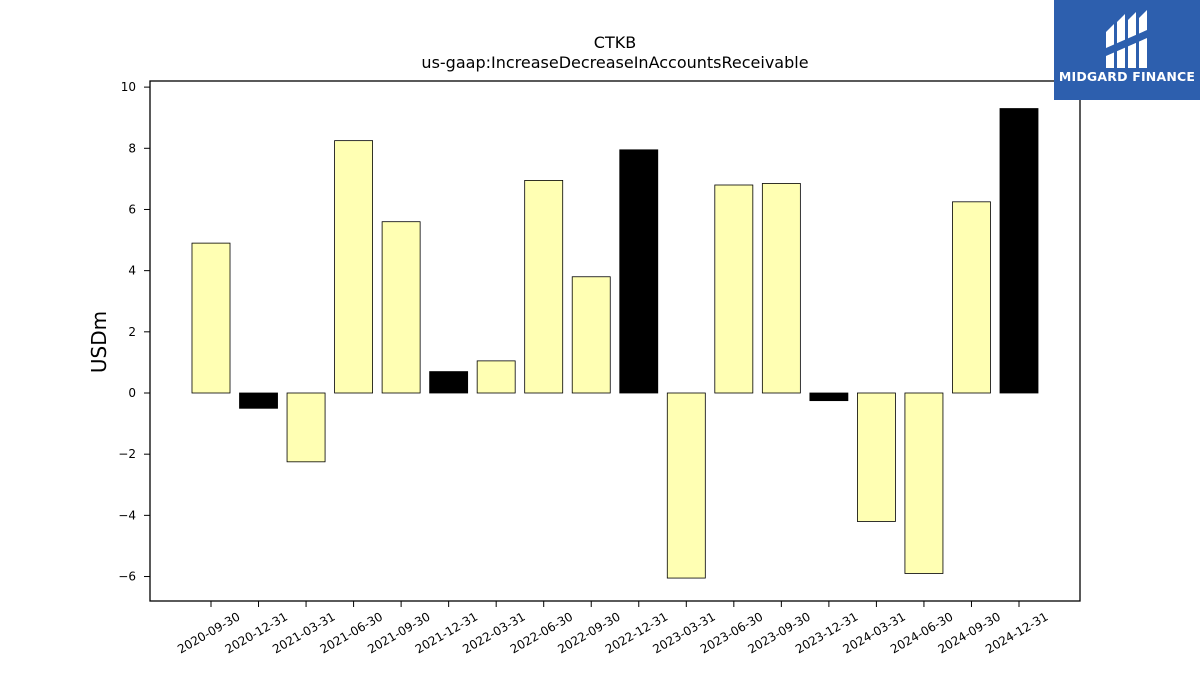  Describe the element at coordinates (127, 577) in the screenshot. I see `y-tick-label: −6` at that location.